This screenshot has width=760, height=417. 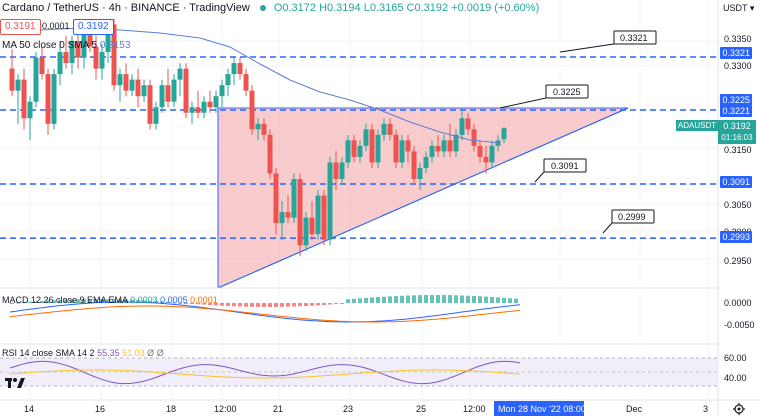 What do you see at coordinates (56, 26) in the screenshot?
I see `spread-value: 0.0001` at bounding box center [56, 26].